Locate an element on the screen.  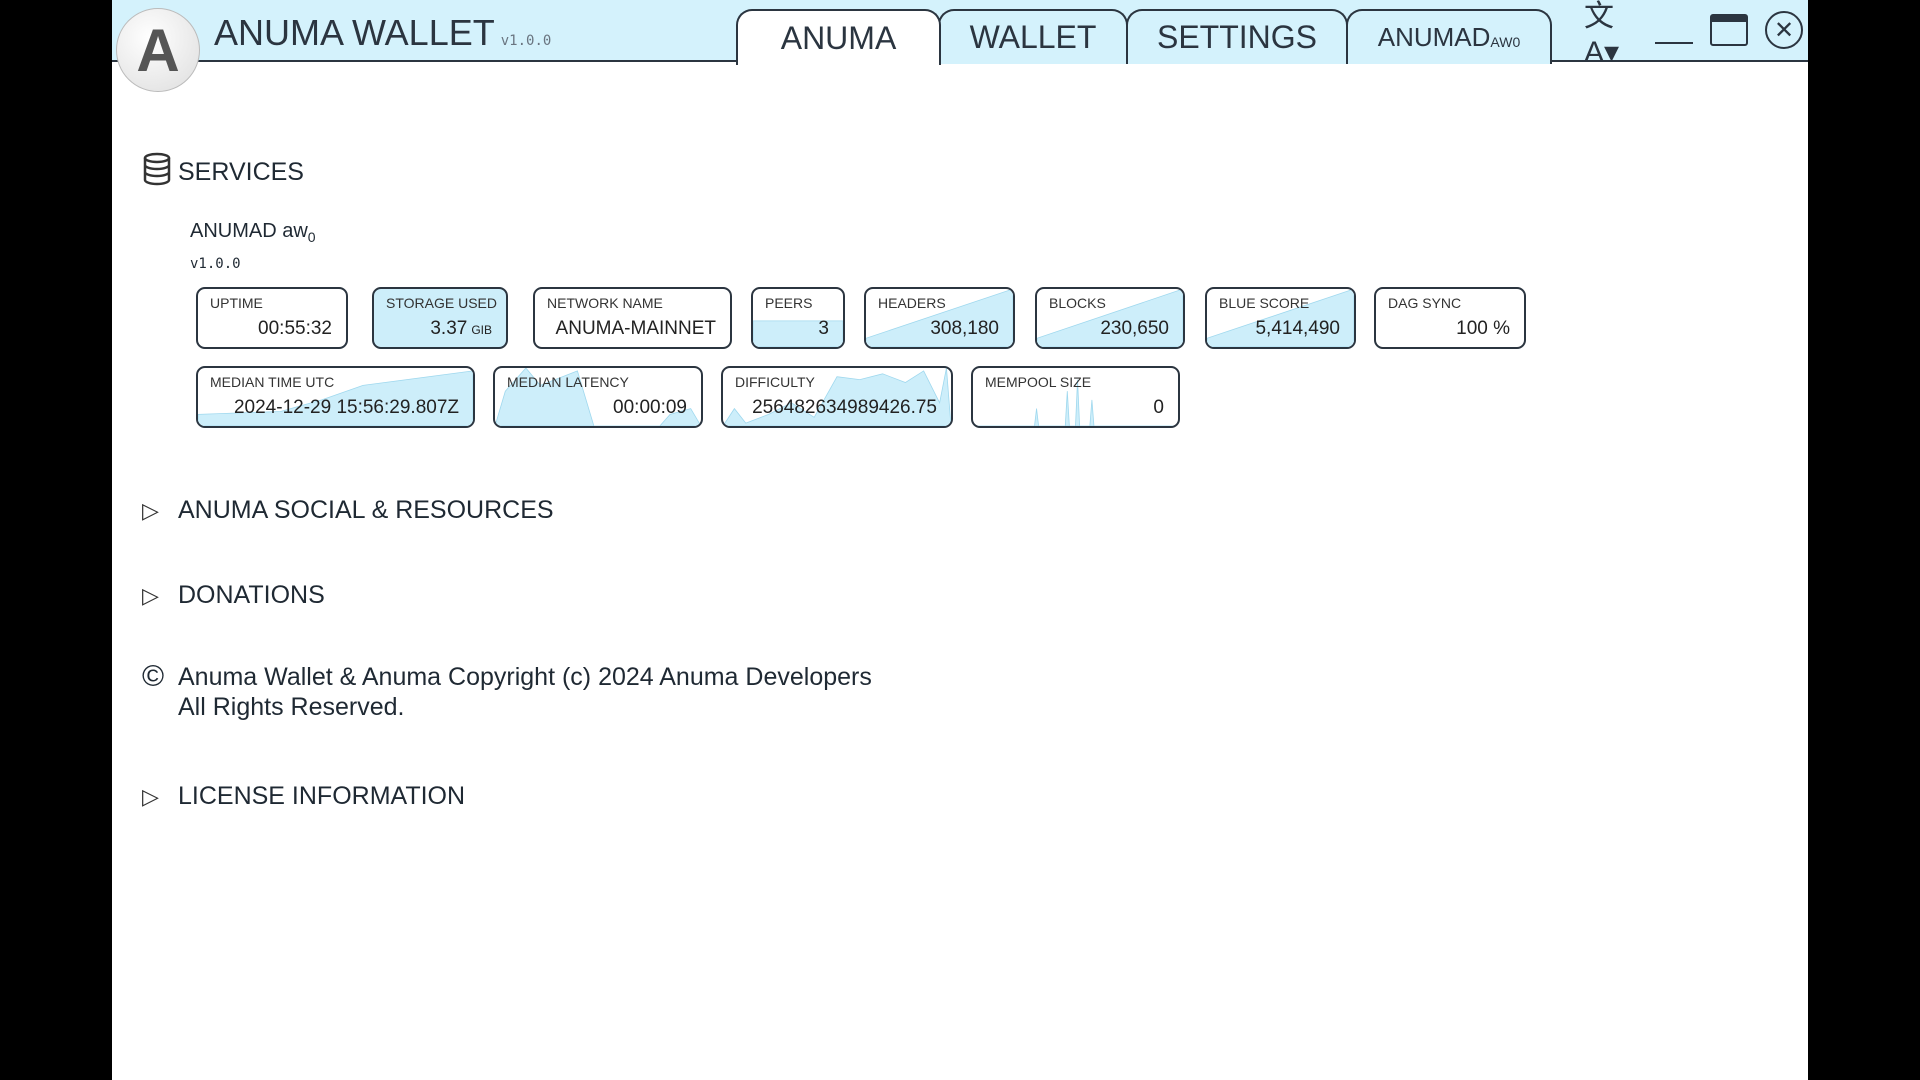
metric-label: BLOCKS is located at coordinates (1077, 303).